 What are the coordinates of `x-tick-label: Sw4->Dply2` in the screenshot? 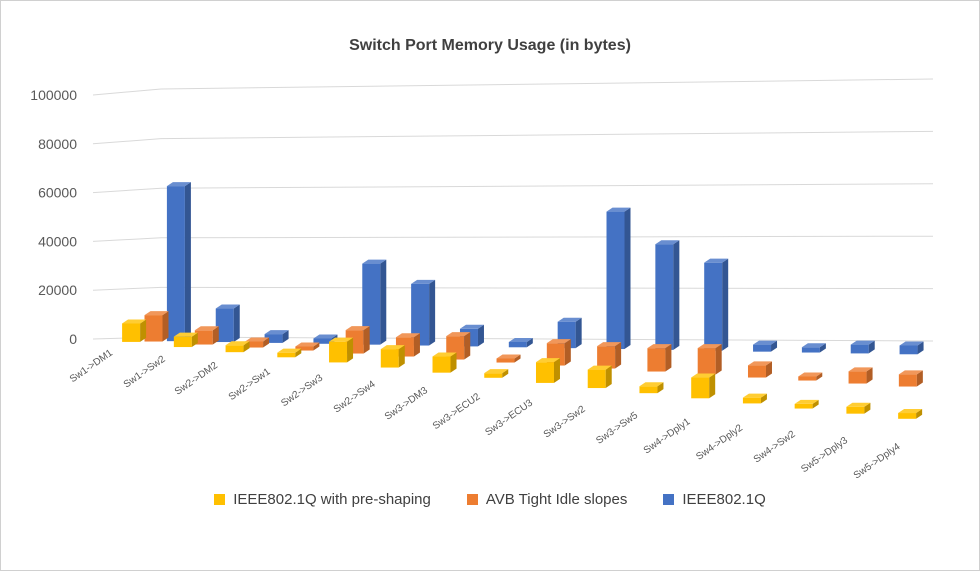 It's located at (719, 442).